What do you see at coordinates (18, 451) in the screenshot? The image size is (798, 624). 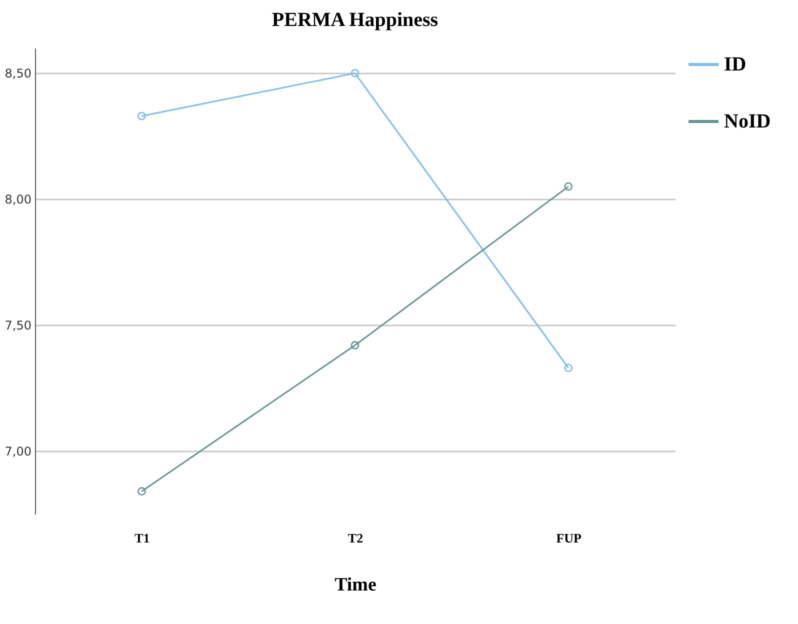 I see `y-tick-label: 7,00` at bounding box center [18, 451].